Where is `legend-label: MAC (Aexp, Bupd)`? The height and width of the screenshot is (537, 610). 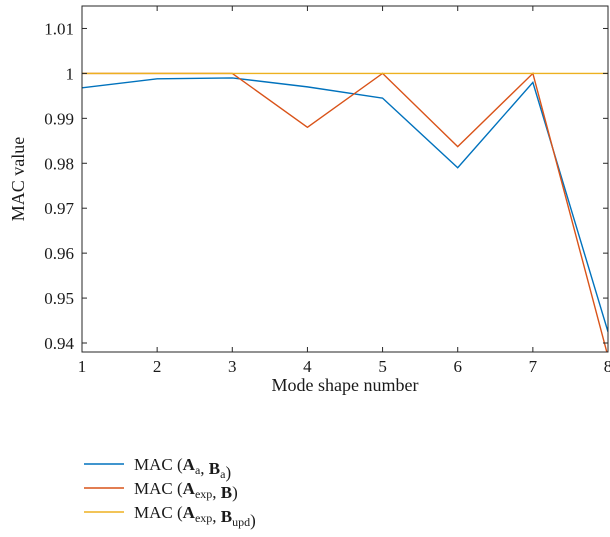 legend-label: MAC (Aexp, Bupd) is located at coordinates (195, 516).